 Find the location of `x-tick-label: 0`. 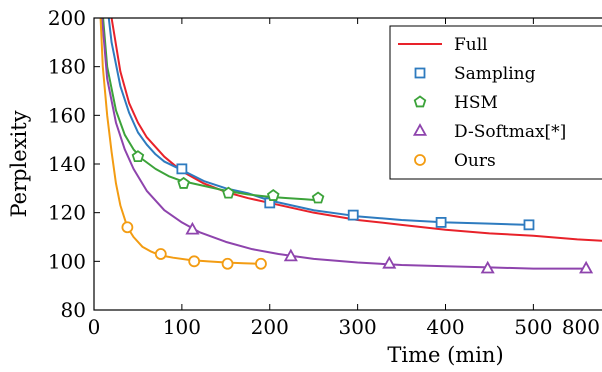

x-tick-label: 0 is located at coordinates (94, 327).